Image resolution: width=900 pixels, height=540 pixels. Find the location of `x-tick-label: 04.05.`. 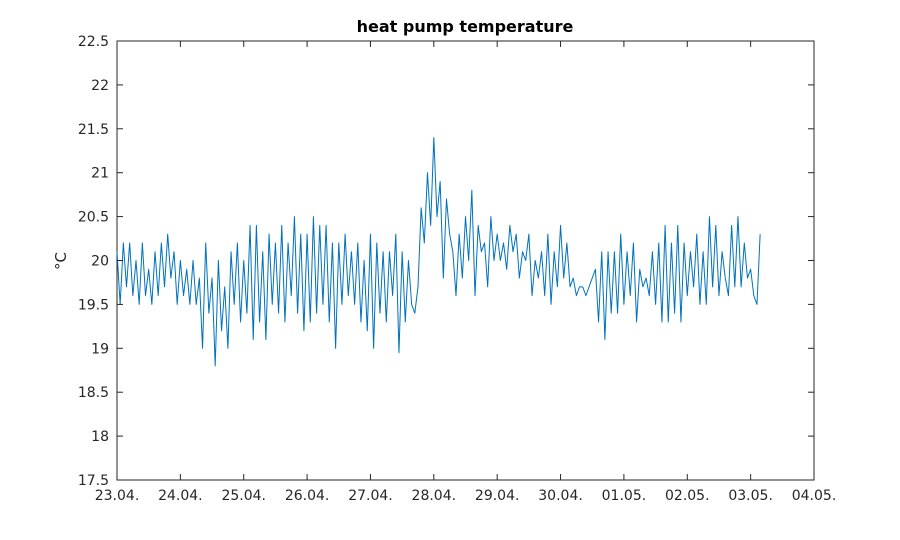

x-tick-label: 04.05. is located at coordinates (814, 496).